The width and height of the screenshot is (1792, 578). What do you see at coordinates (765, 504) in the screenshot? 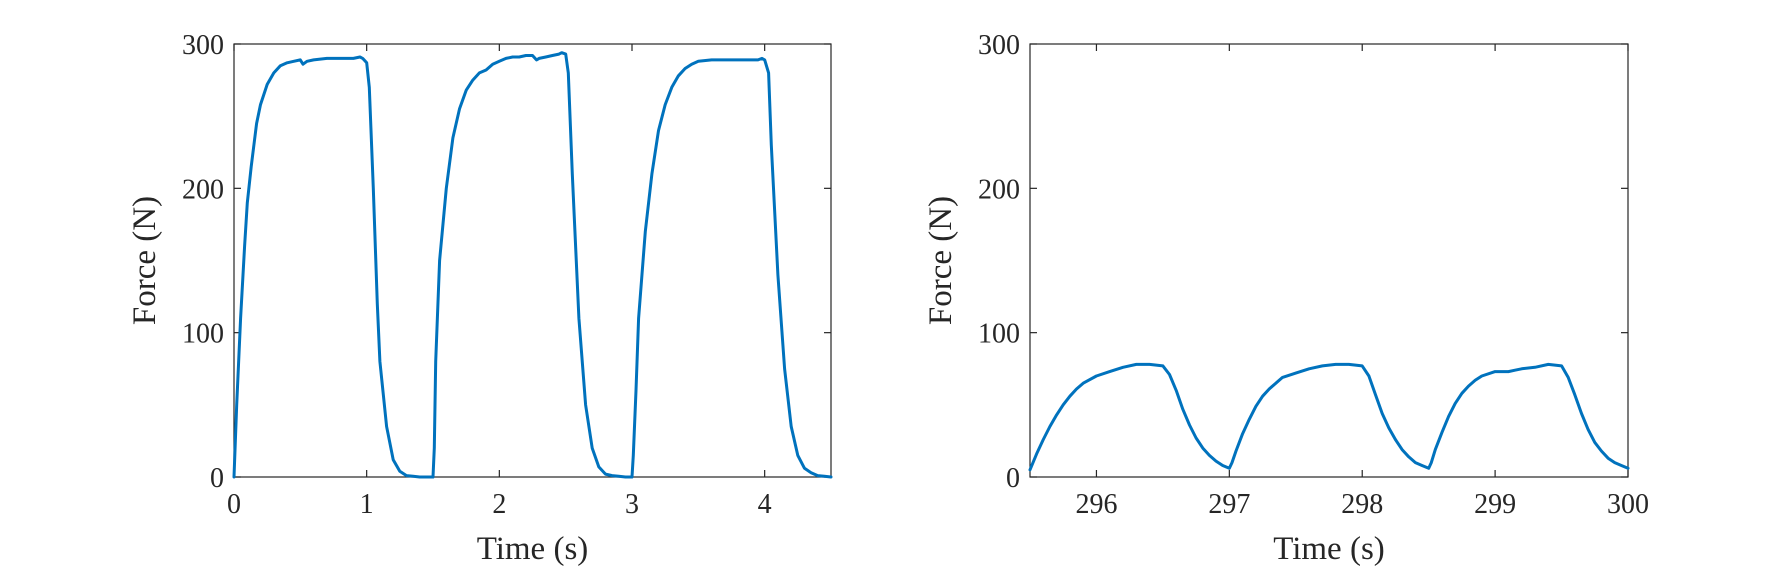
I see `x-tick-label: 4` at bounding box center [765, 504].